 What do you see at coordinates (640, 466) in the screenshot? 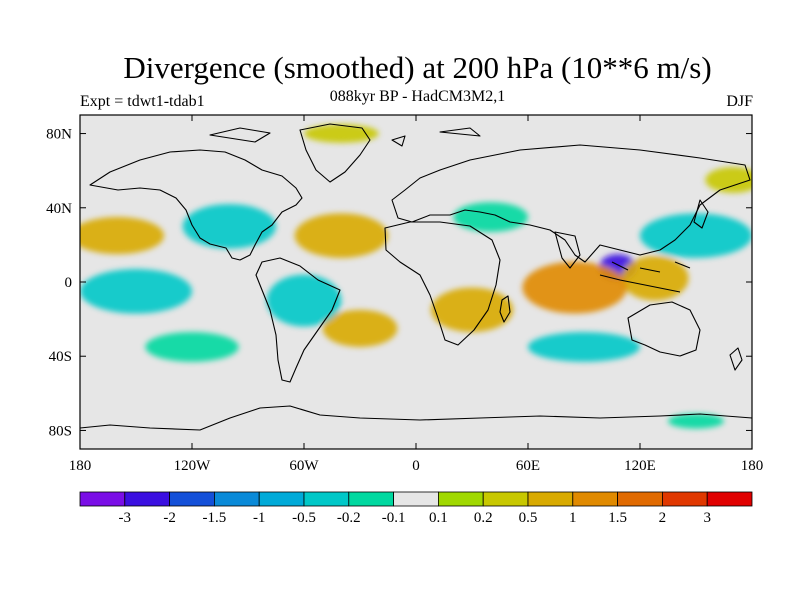
I see `x-tick-label: 120E` at bounding box center [640, 466].